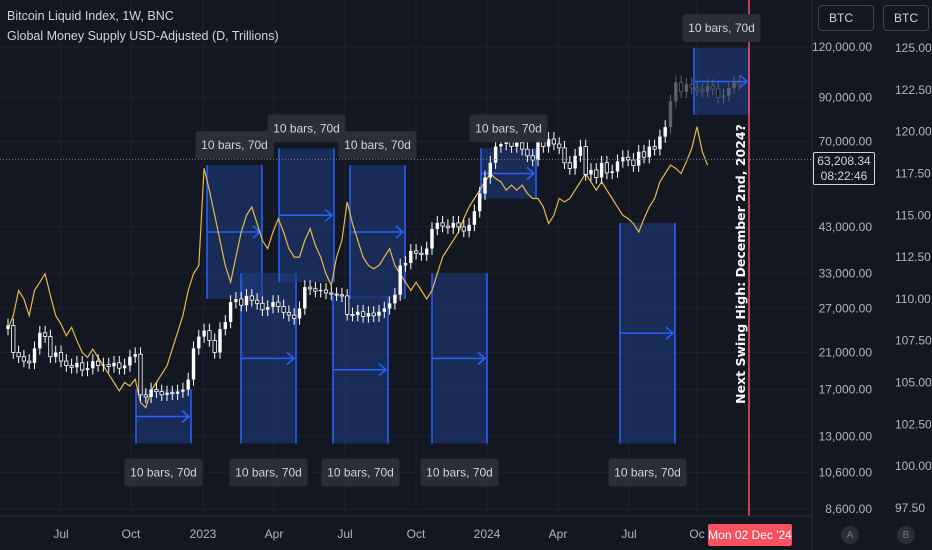 The width and height of the screenshot is (932, 550). What do you see at coordinates (846, 390) in the screenshot?
I see `price-tick-label: 17,000.00` at bounding box center [846, 390].